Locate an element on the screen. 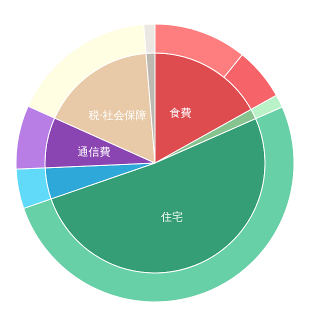 The image size is (325, 334). slice-label: 住宅 is located at coordinates (172, 217).